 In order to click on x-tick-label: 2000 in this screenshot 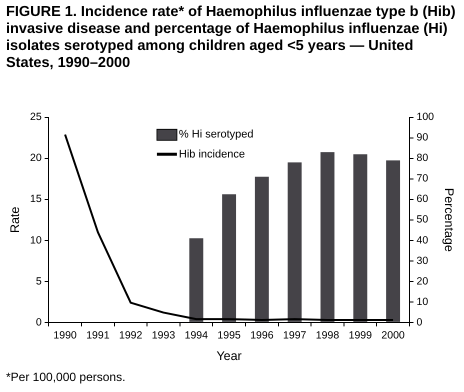, I will do `click(393, 336)`.